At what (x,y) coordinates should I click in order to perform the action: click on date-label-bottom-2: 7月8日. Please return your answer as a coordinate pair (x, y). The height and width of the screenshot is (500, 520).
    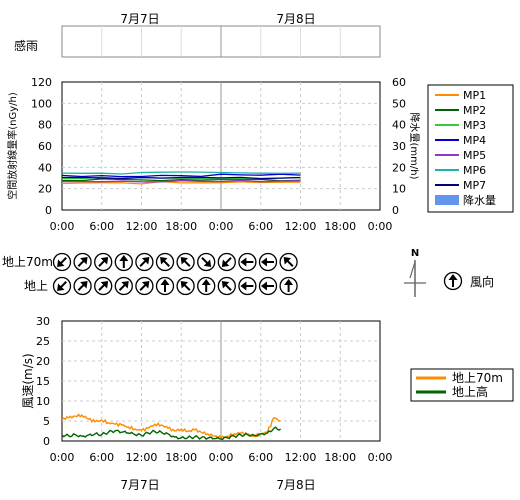
    Looking at the image, I should click on (295, 485).